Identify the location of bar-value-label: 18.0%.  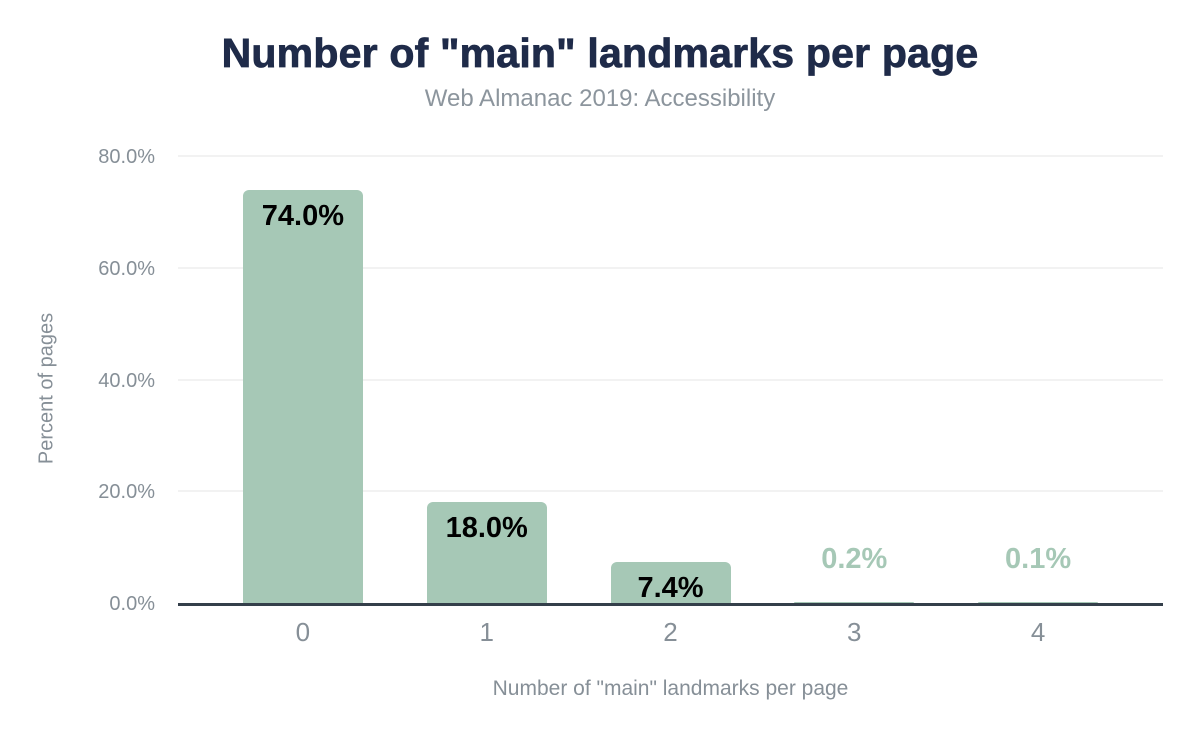
(486, 528).